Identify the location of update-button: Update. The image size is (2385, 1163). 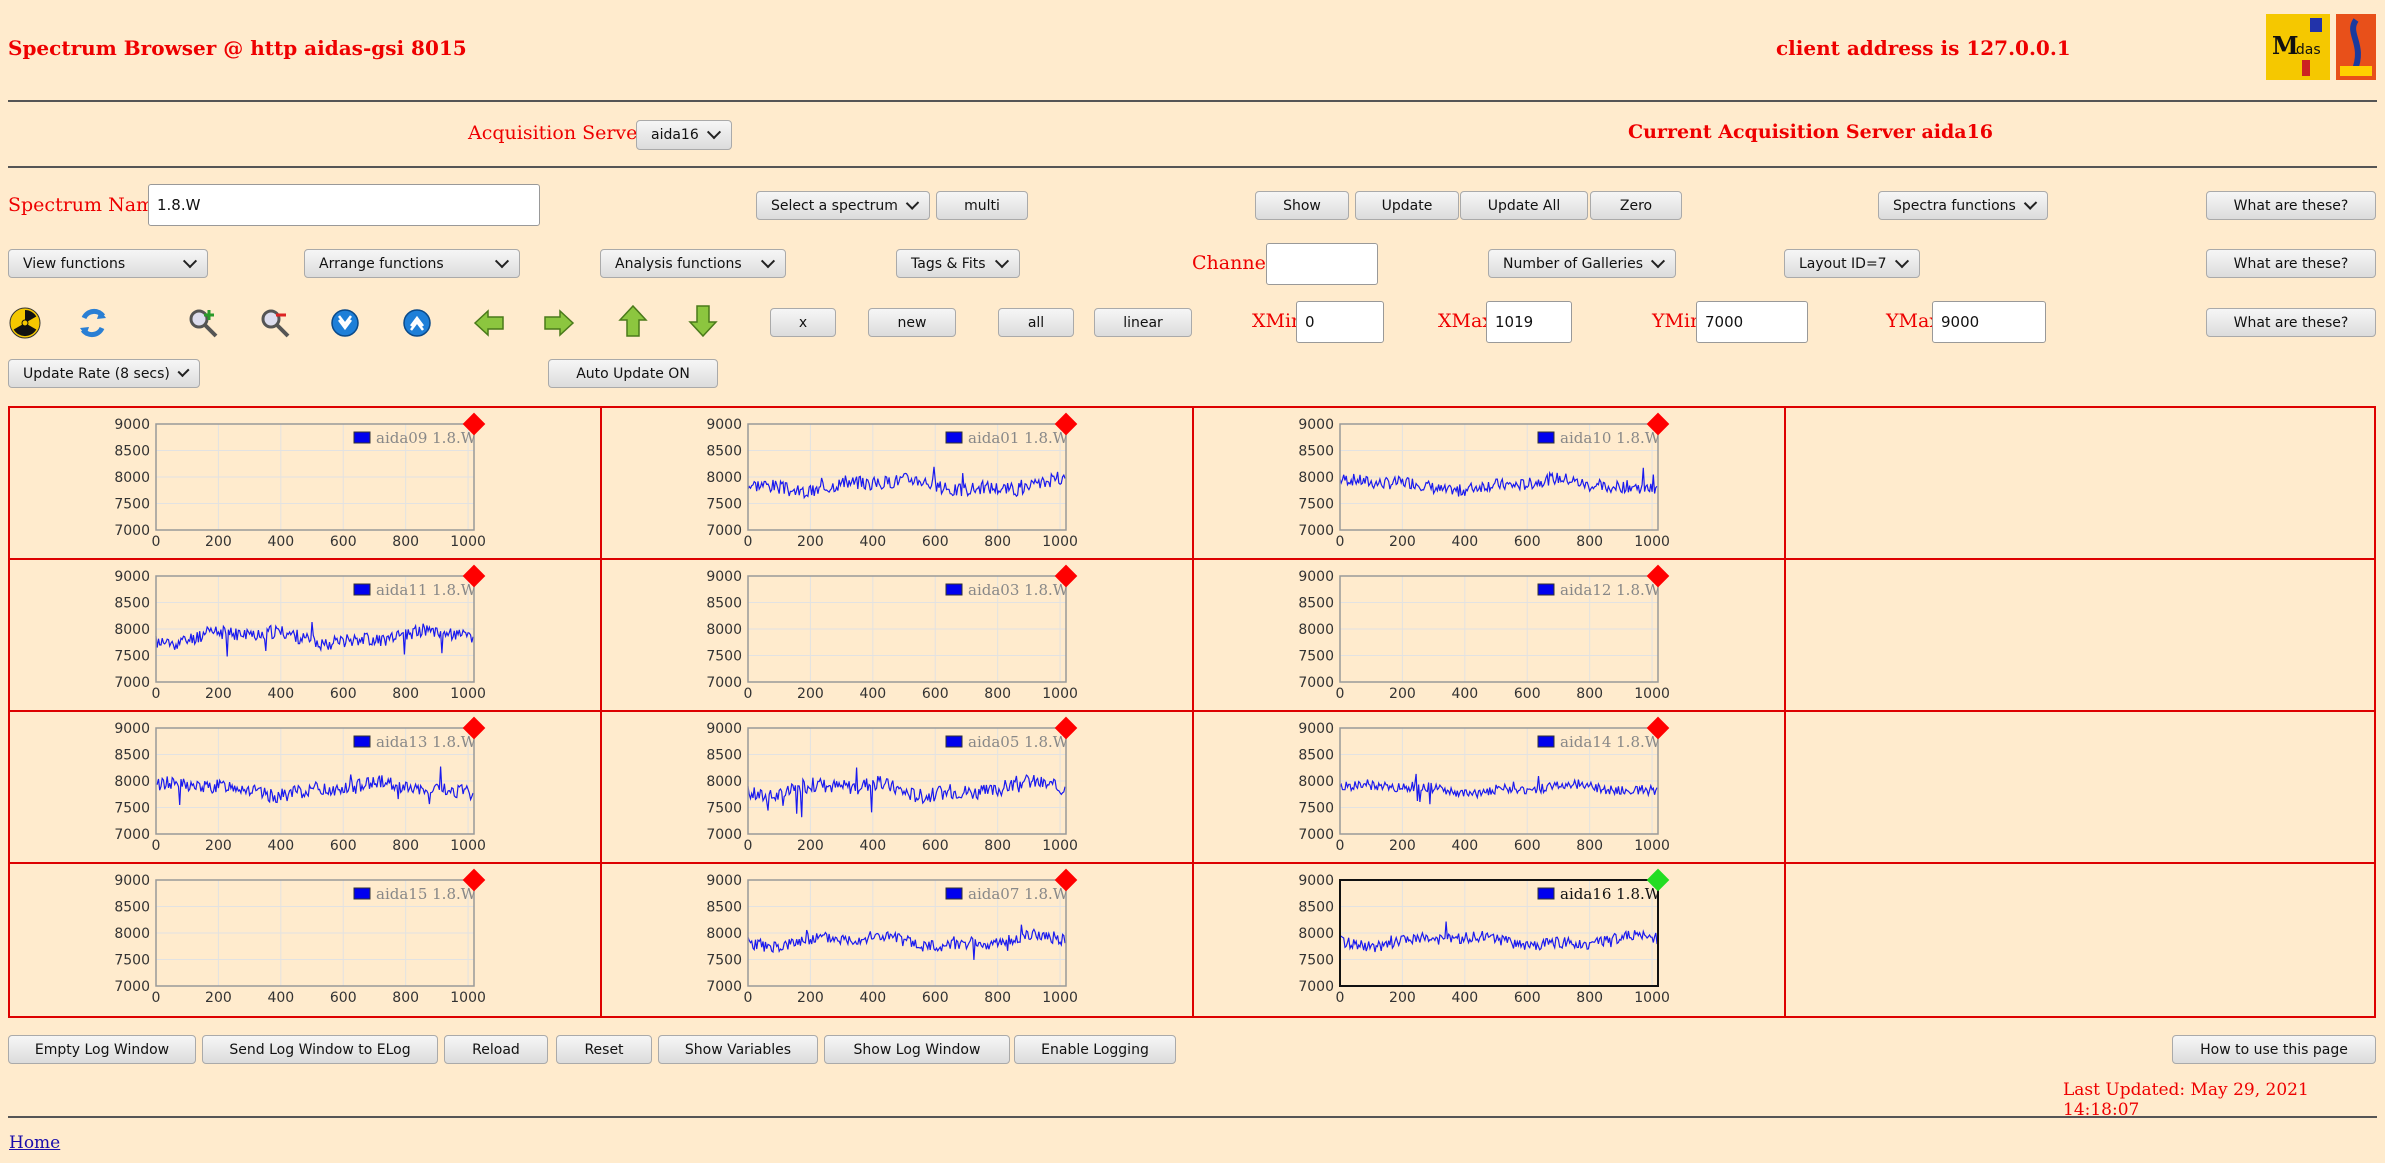
(1407, 205).